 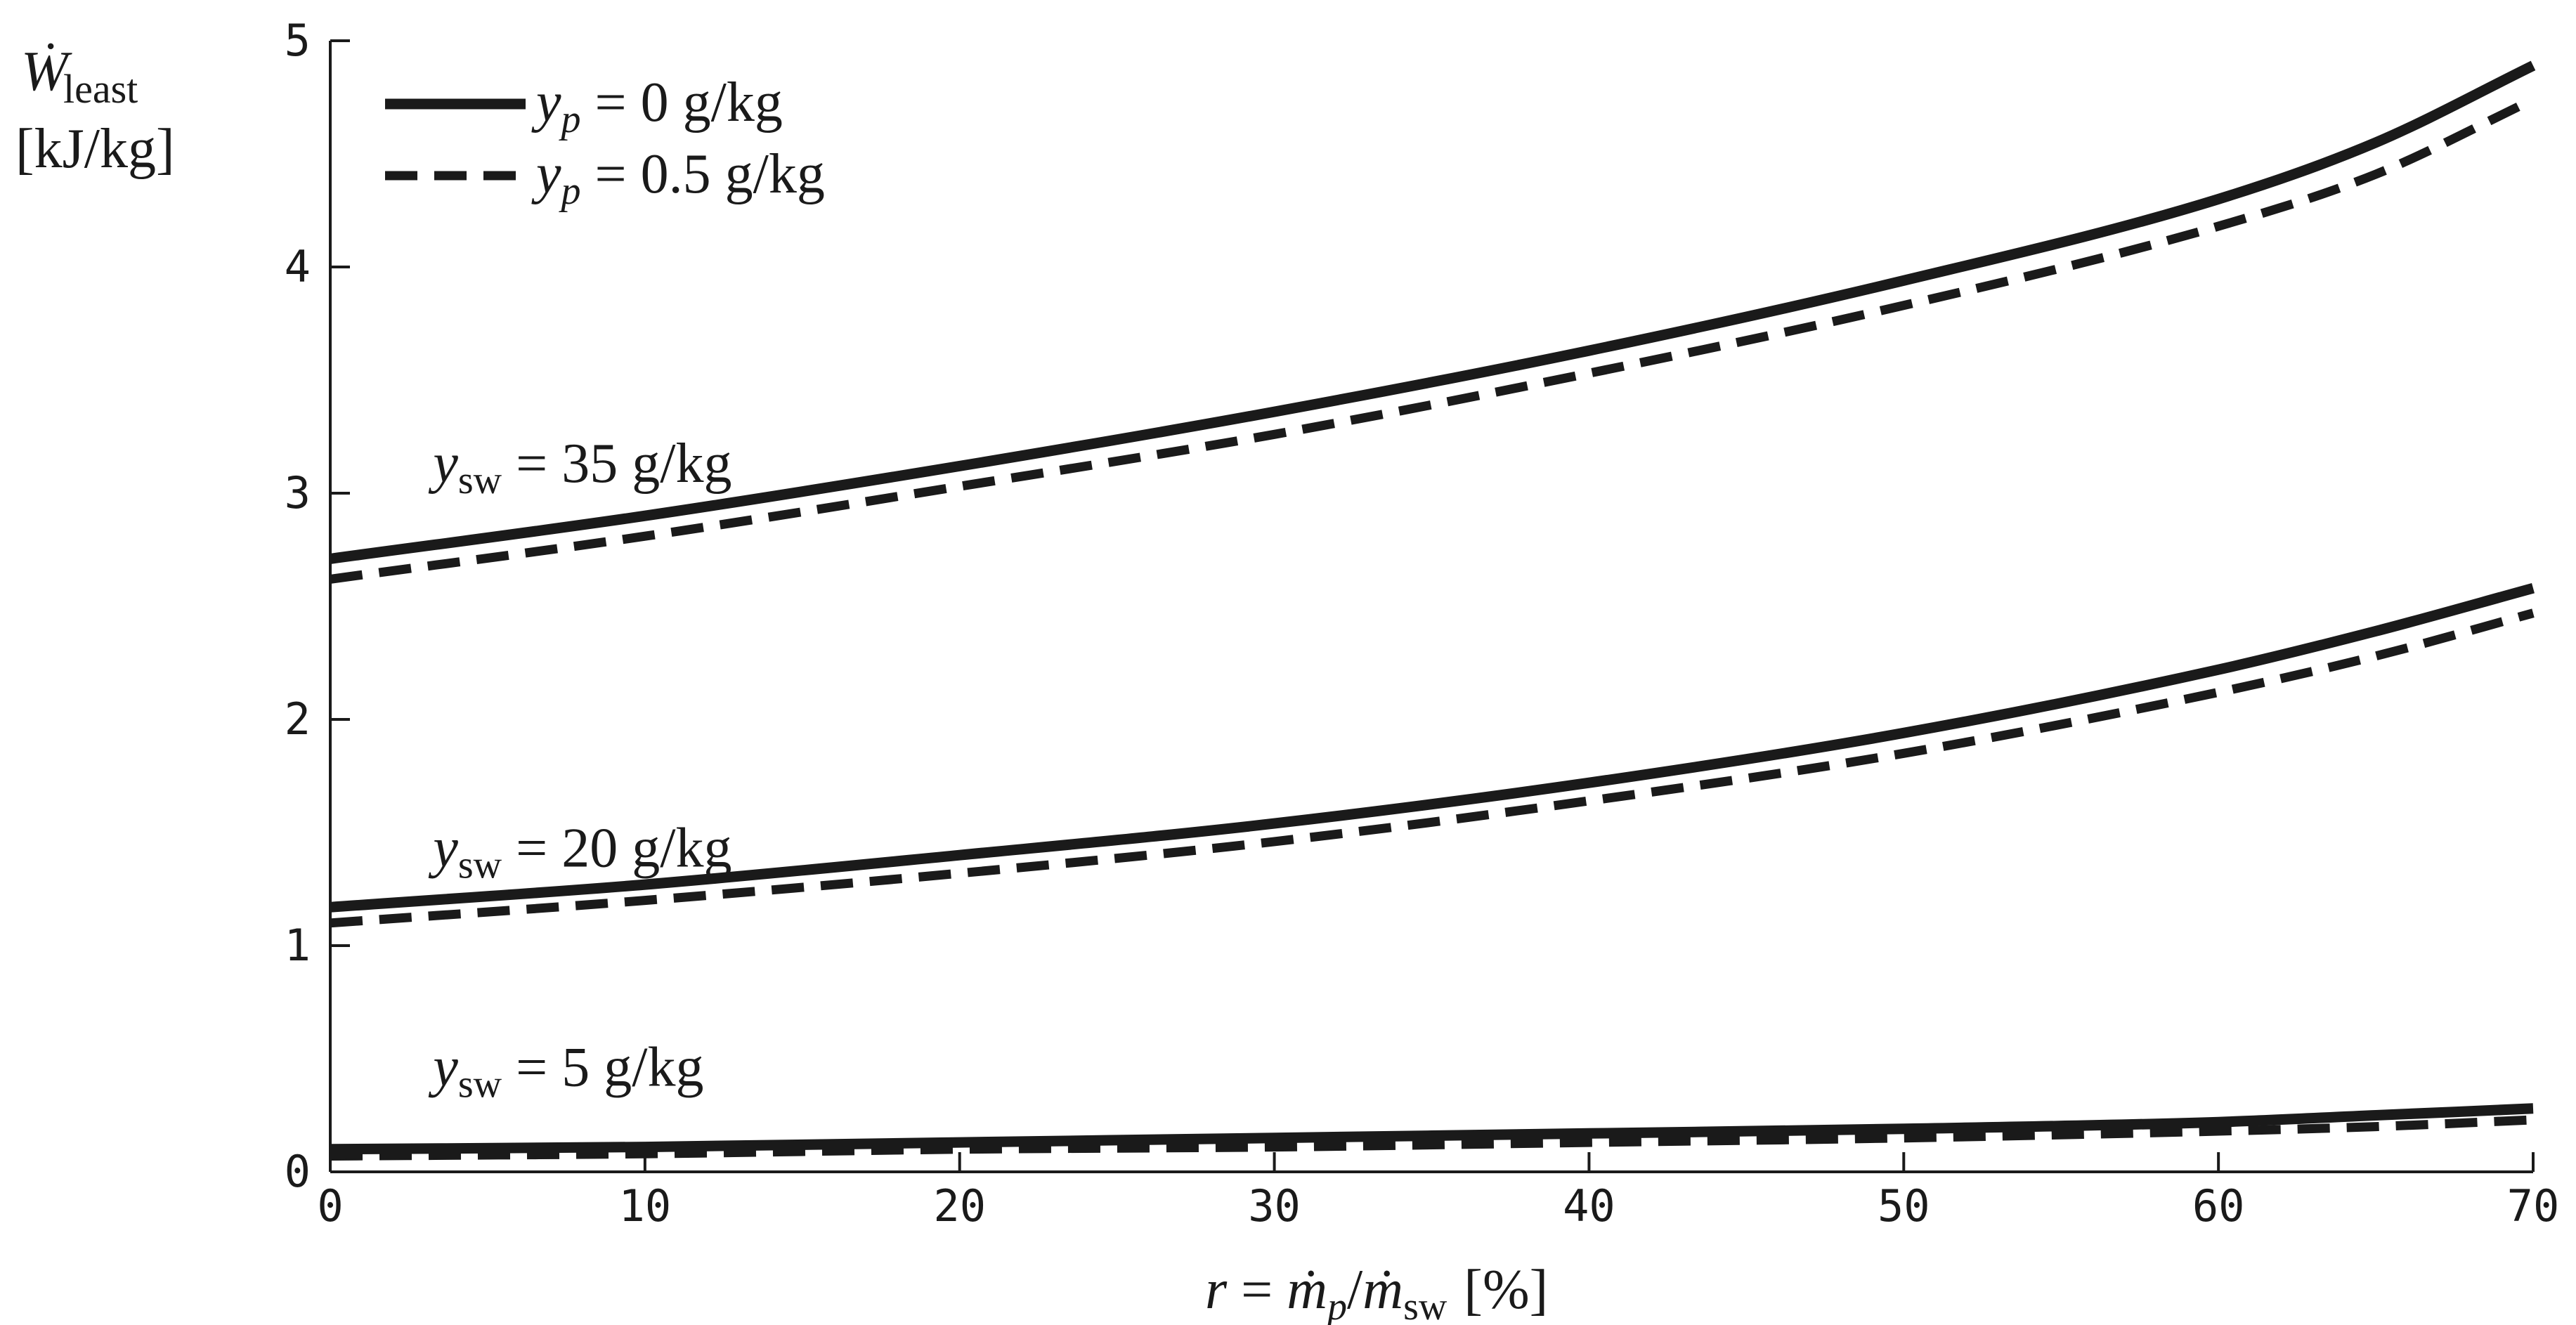 I want to click on x-tick-label: 60, so click(x=2218, y=1206).